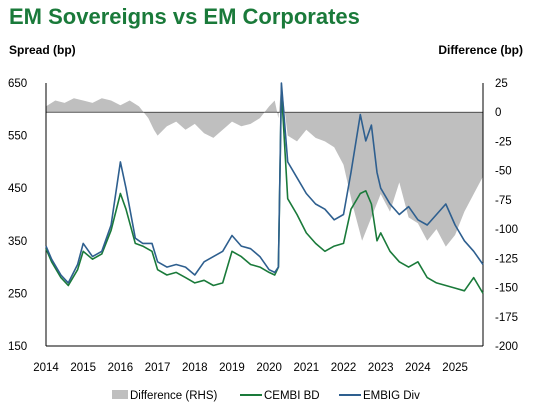 The image size is (544, 408). What do you see at coordinates (174, 396) in the screenshot?
I see `legend-difference-label: Difference (RHS)` at bounding box center [174, 396].